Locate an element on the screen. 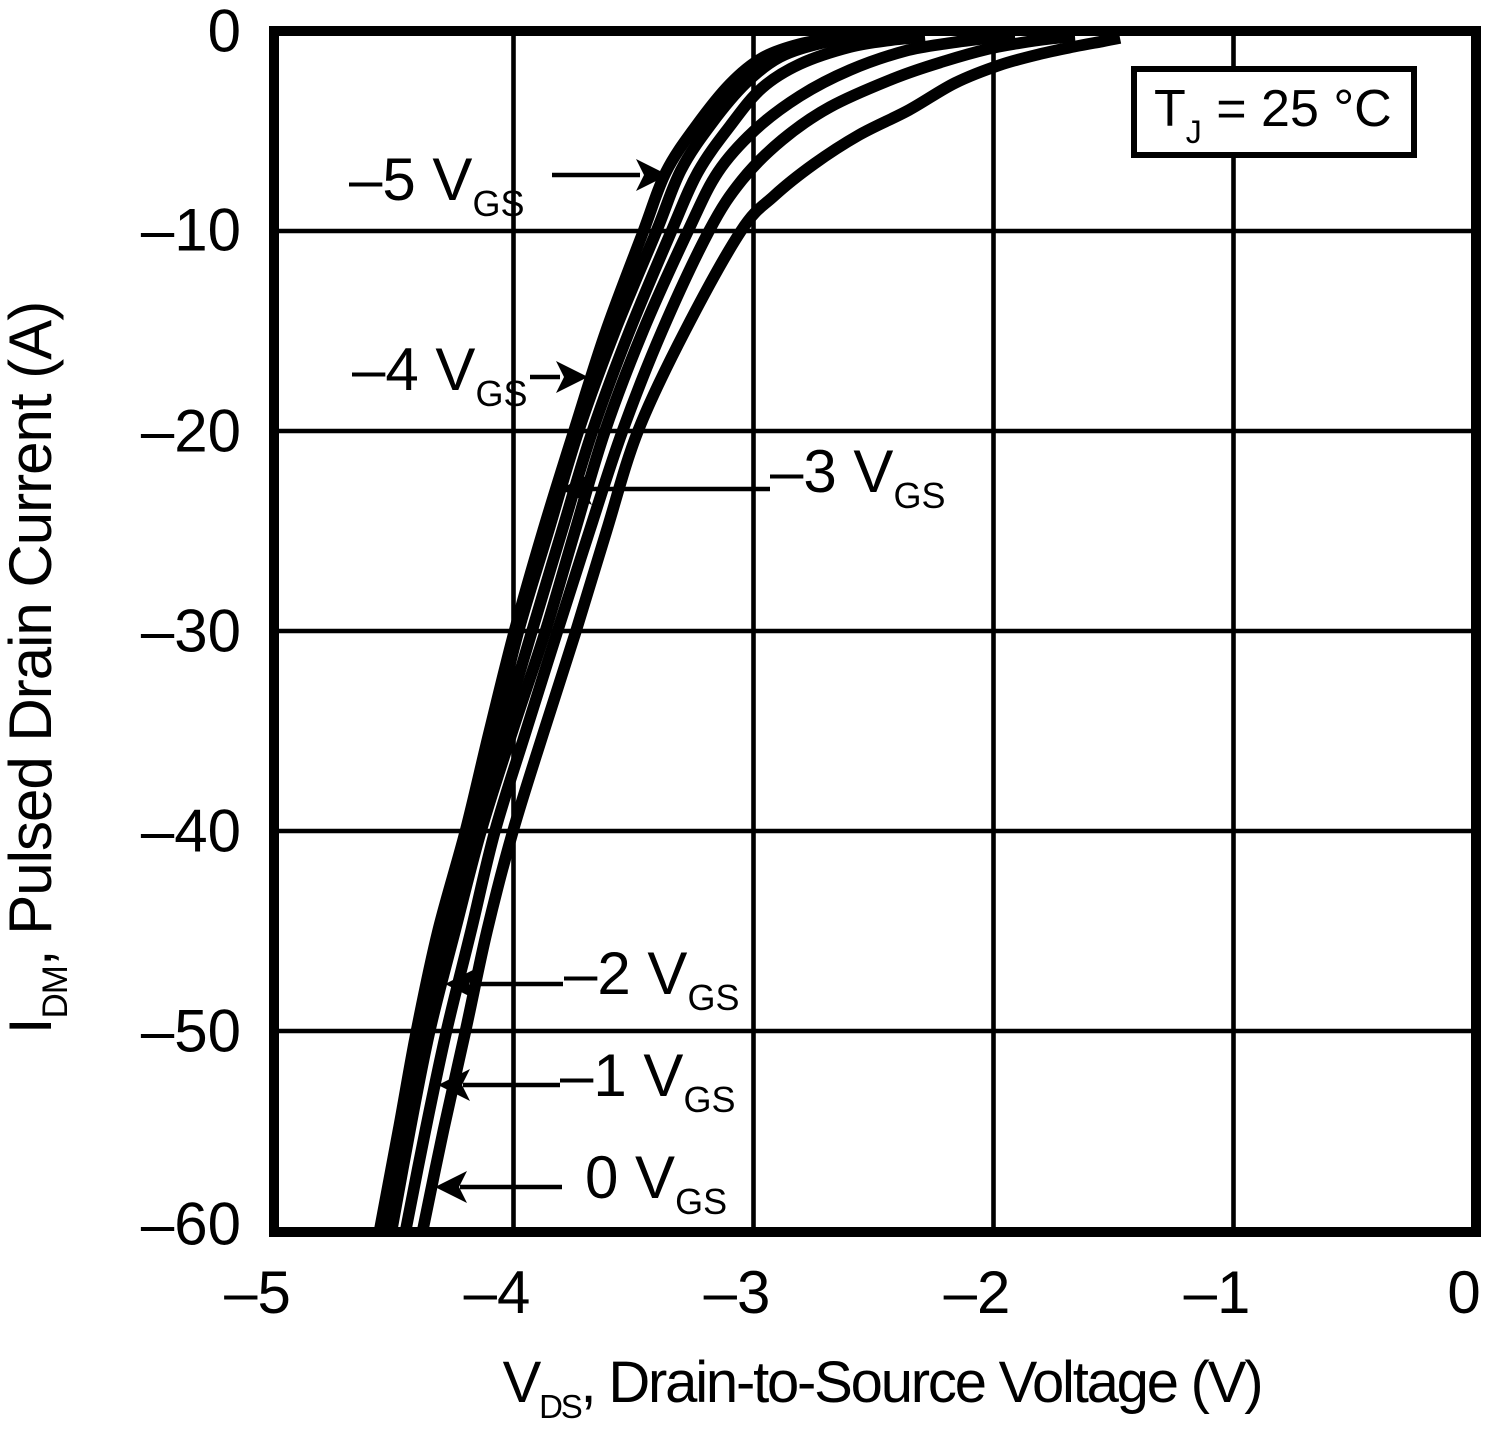  svg-text: –50 is located at coordinates (191, 1031).